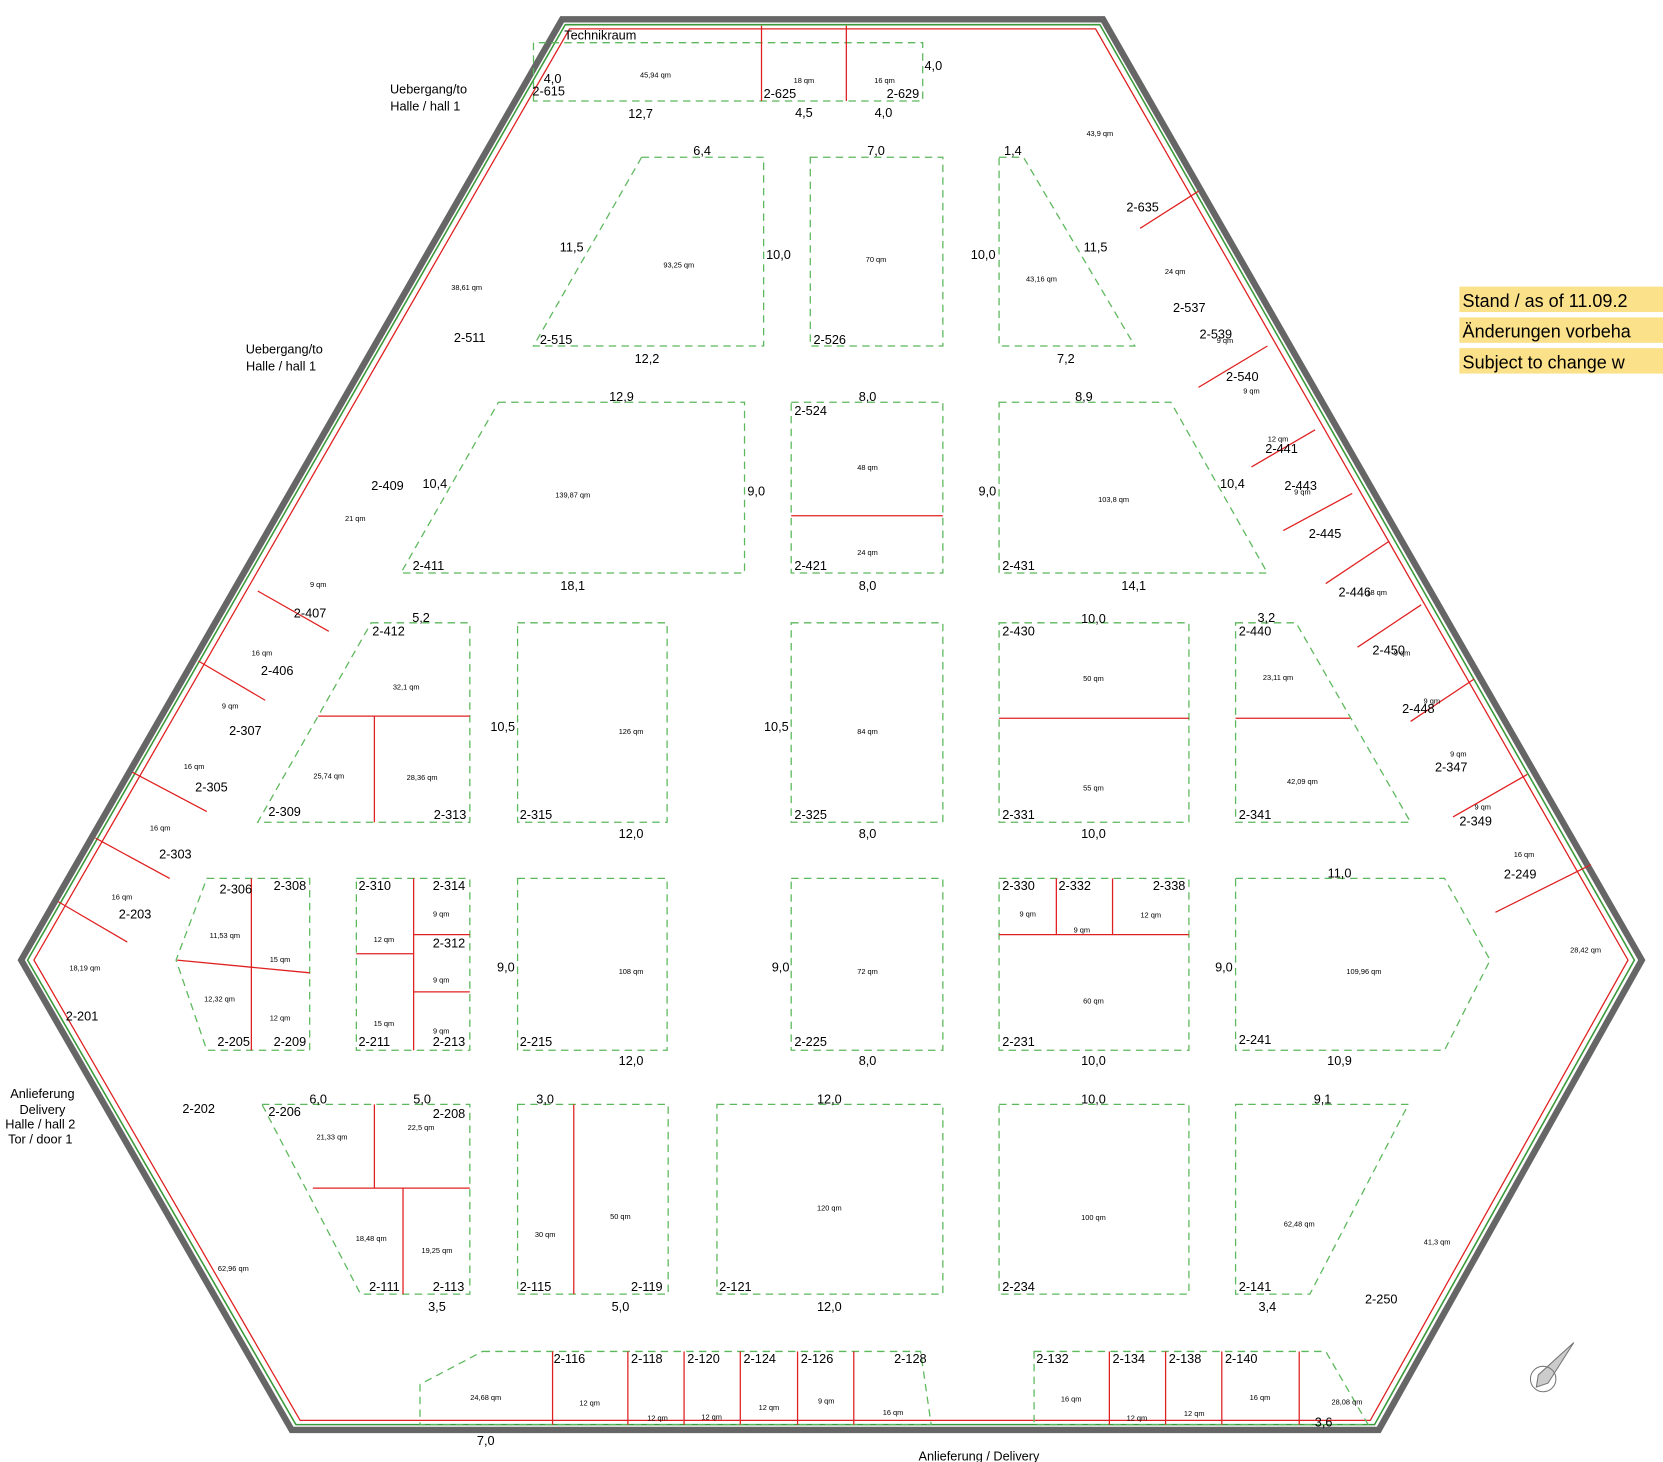  Describe the element at coordinates (355, 518) in the screenshot. I see `booth-area: 21 qm` at that location.